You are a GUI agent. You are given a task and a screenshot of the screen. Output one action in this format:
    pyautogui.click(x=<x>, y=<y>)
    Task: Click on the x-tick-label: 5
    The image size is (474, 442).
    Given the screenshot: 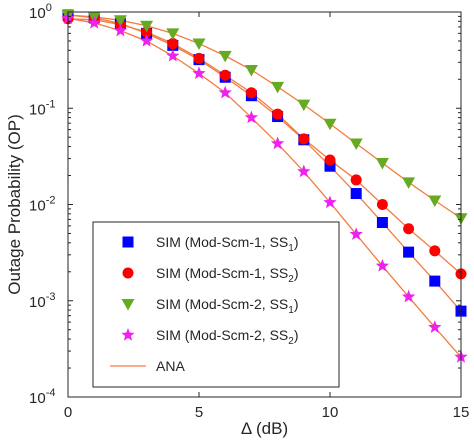 What is the action you would take?
    pyautogui.click(x=199, y=412)
    